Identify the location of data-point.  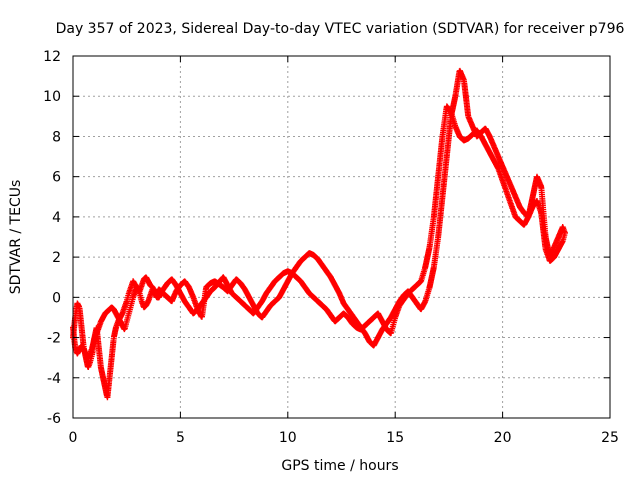
(564, 232).